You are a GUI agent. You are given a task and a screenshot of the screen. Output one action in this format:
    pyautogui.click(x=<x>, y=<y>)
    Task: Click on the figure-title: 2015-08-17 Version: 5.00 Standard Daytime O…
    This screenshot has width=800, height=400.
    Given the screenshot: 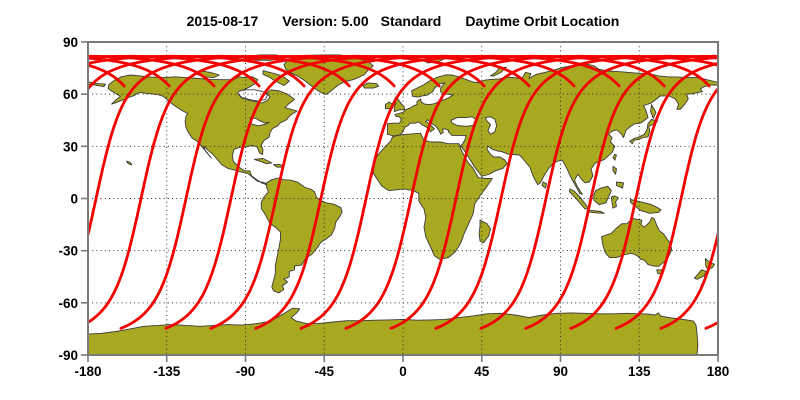 What is the action you would take?
    pyautogui.click(x=400, y=21)
    